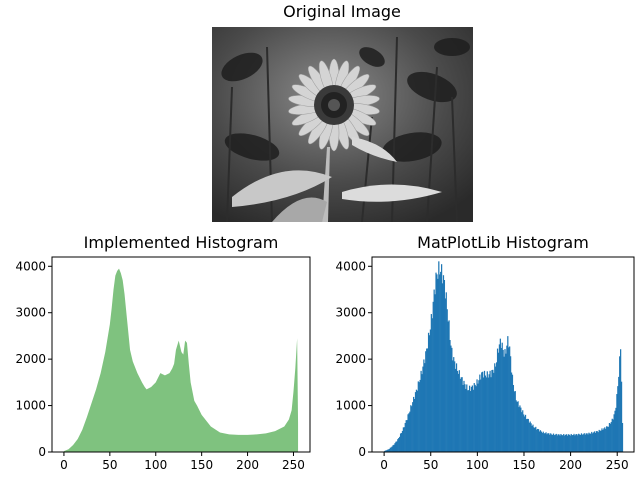  I want to click on matplotlib-ytick-label: 4000, so click(350, 266).